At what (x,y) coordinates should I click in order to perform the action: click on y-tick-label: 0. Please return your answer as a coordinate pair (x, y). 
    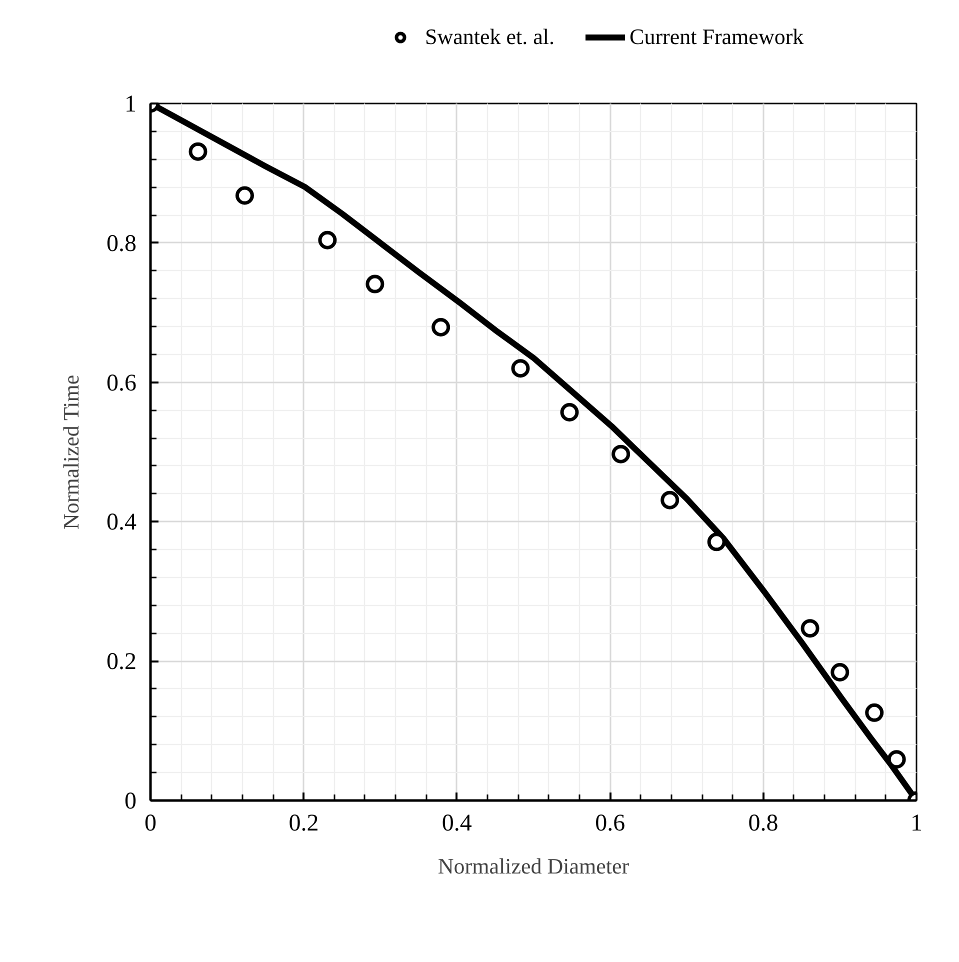
    Looking at the image, I should click on (130, 801).